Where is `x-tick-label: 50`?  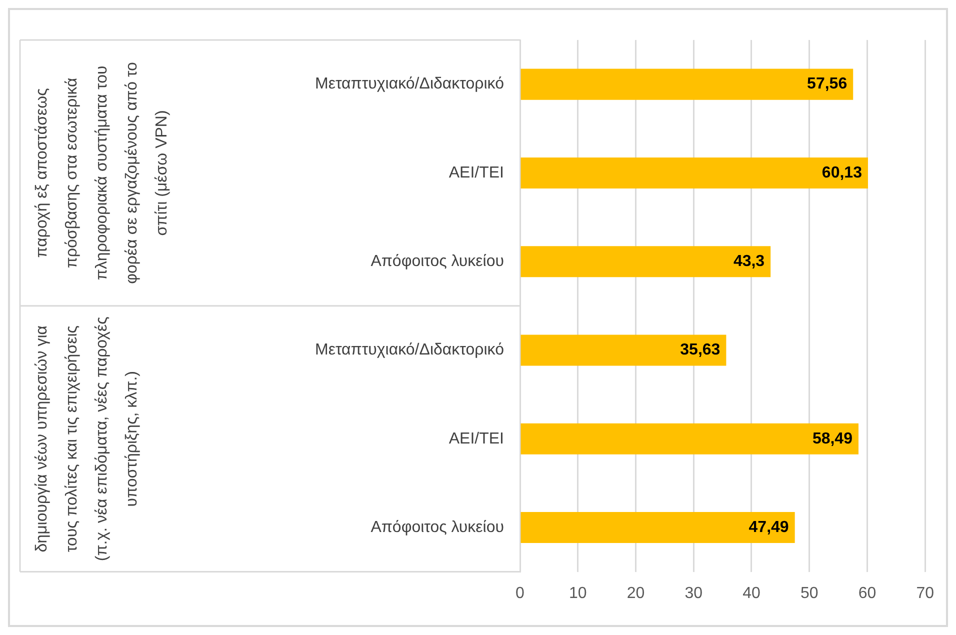 x-tick-label: 50 is located at coordinates (809, 593).